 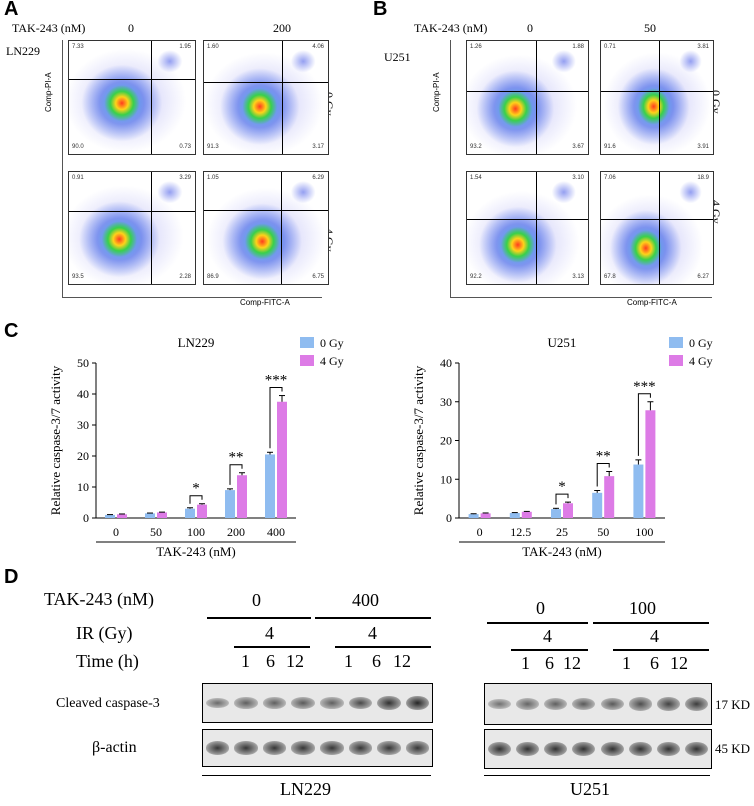 I want to click on quadrant-value-q4: 93.5, so click(x=78, y=277).